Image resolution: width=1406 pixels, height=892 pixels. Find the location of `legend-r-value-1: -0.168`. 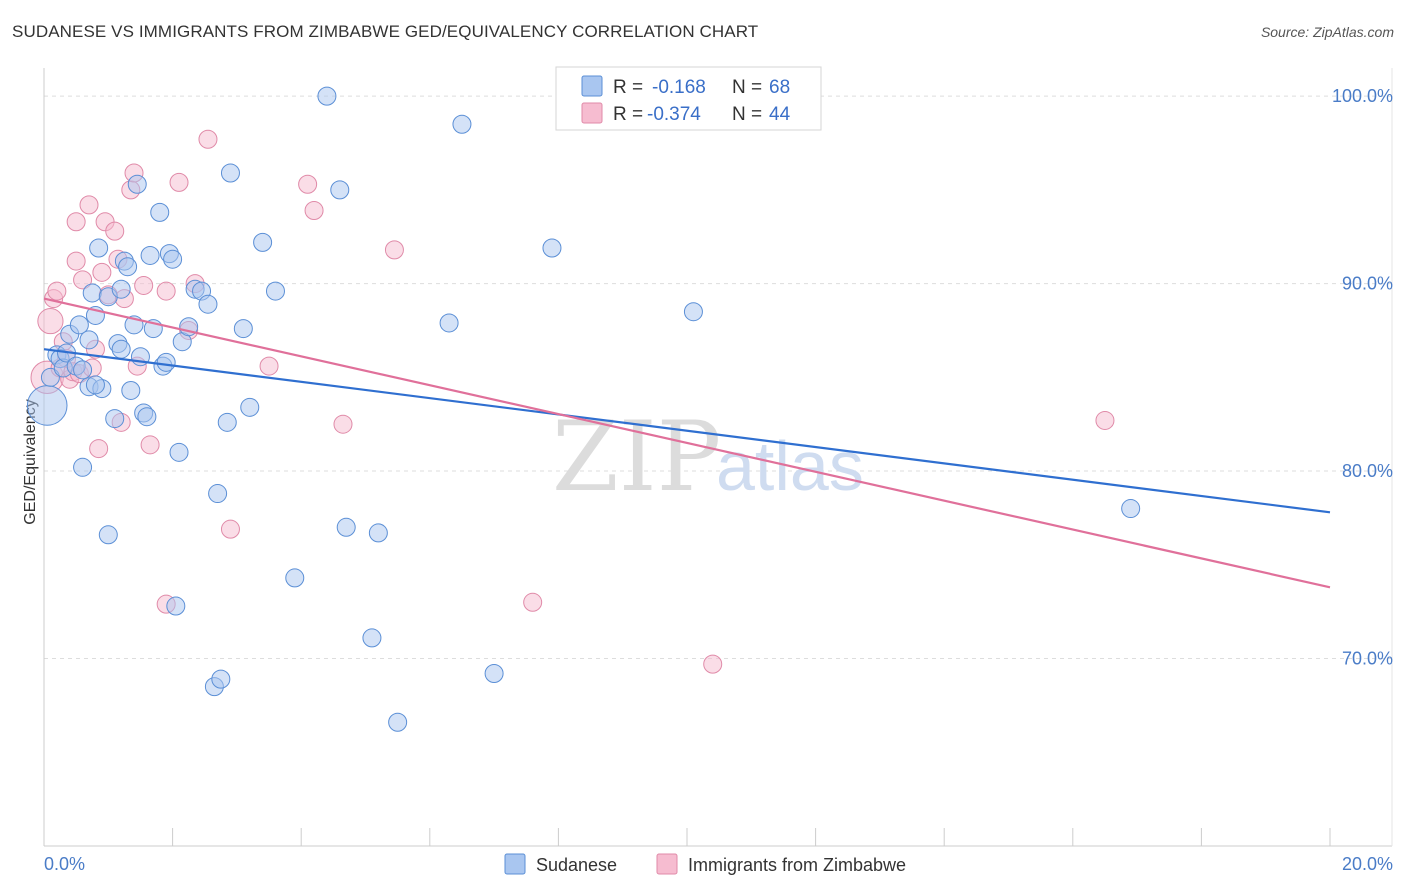

legend-r-value-1: -0.168 is located at coordinates (679, 87).